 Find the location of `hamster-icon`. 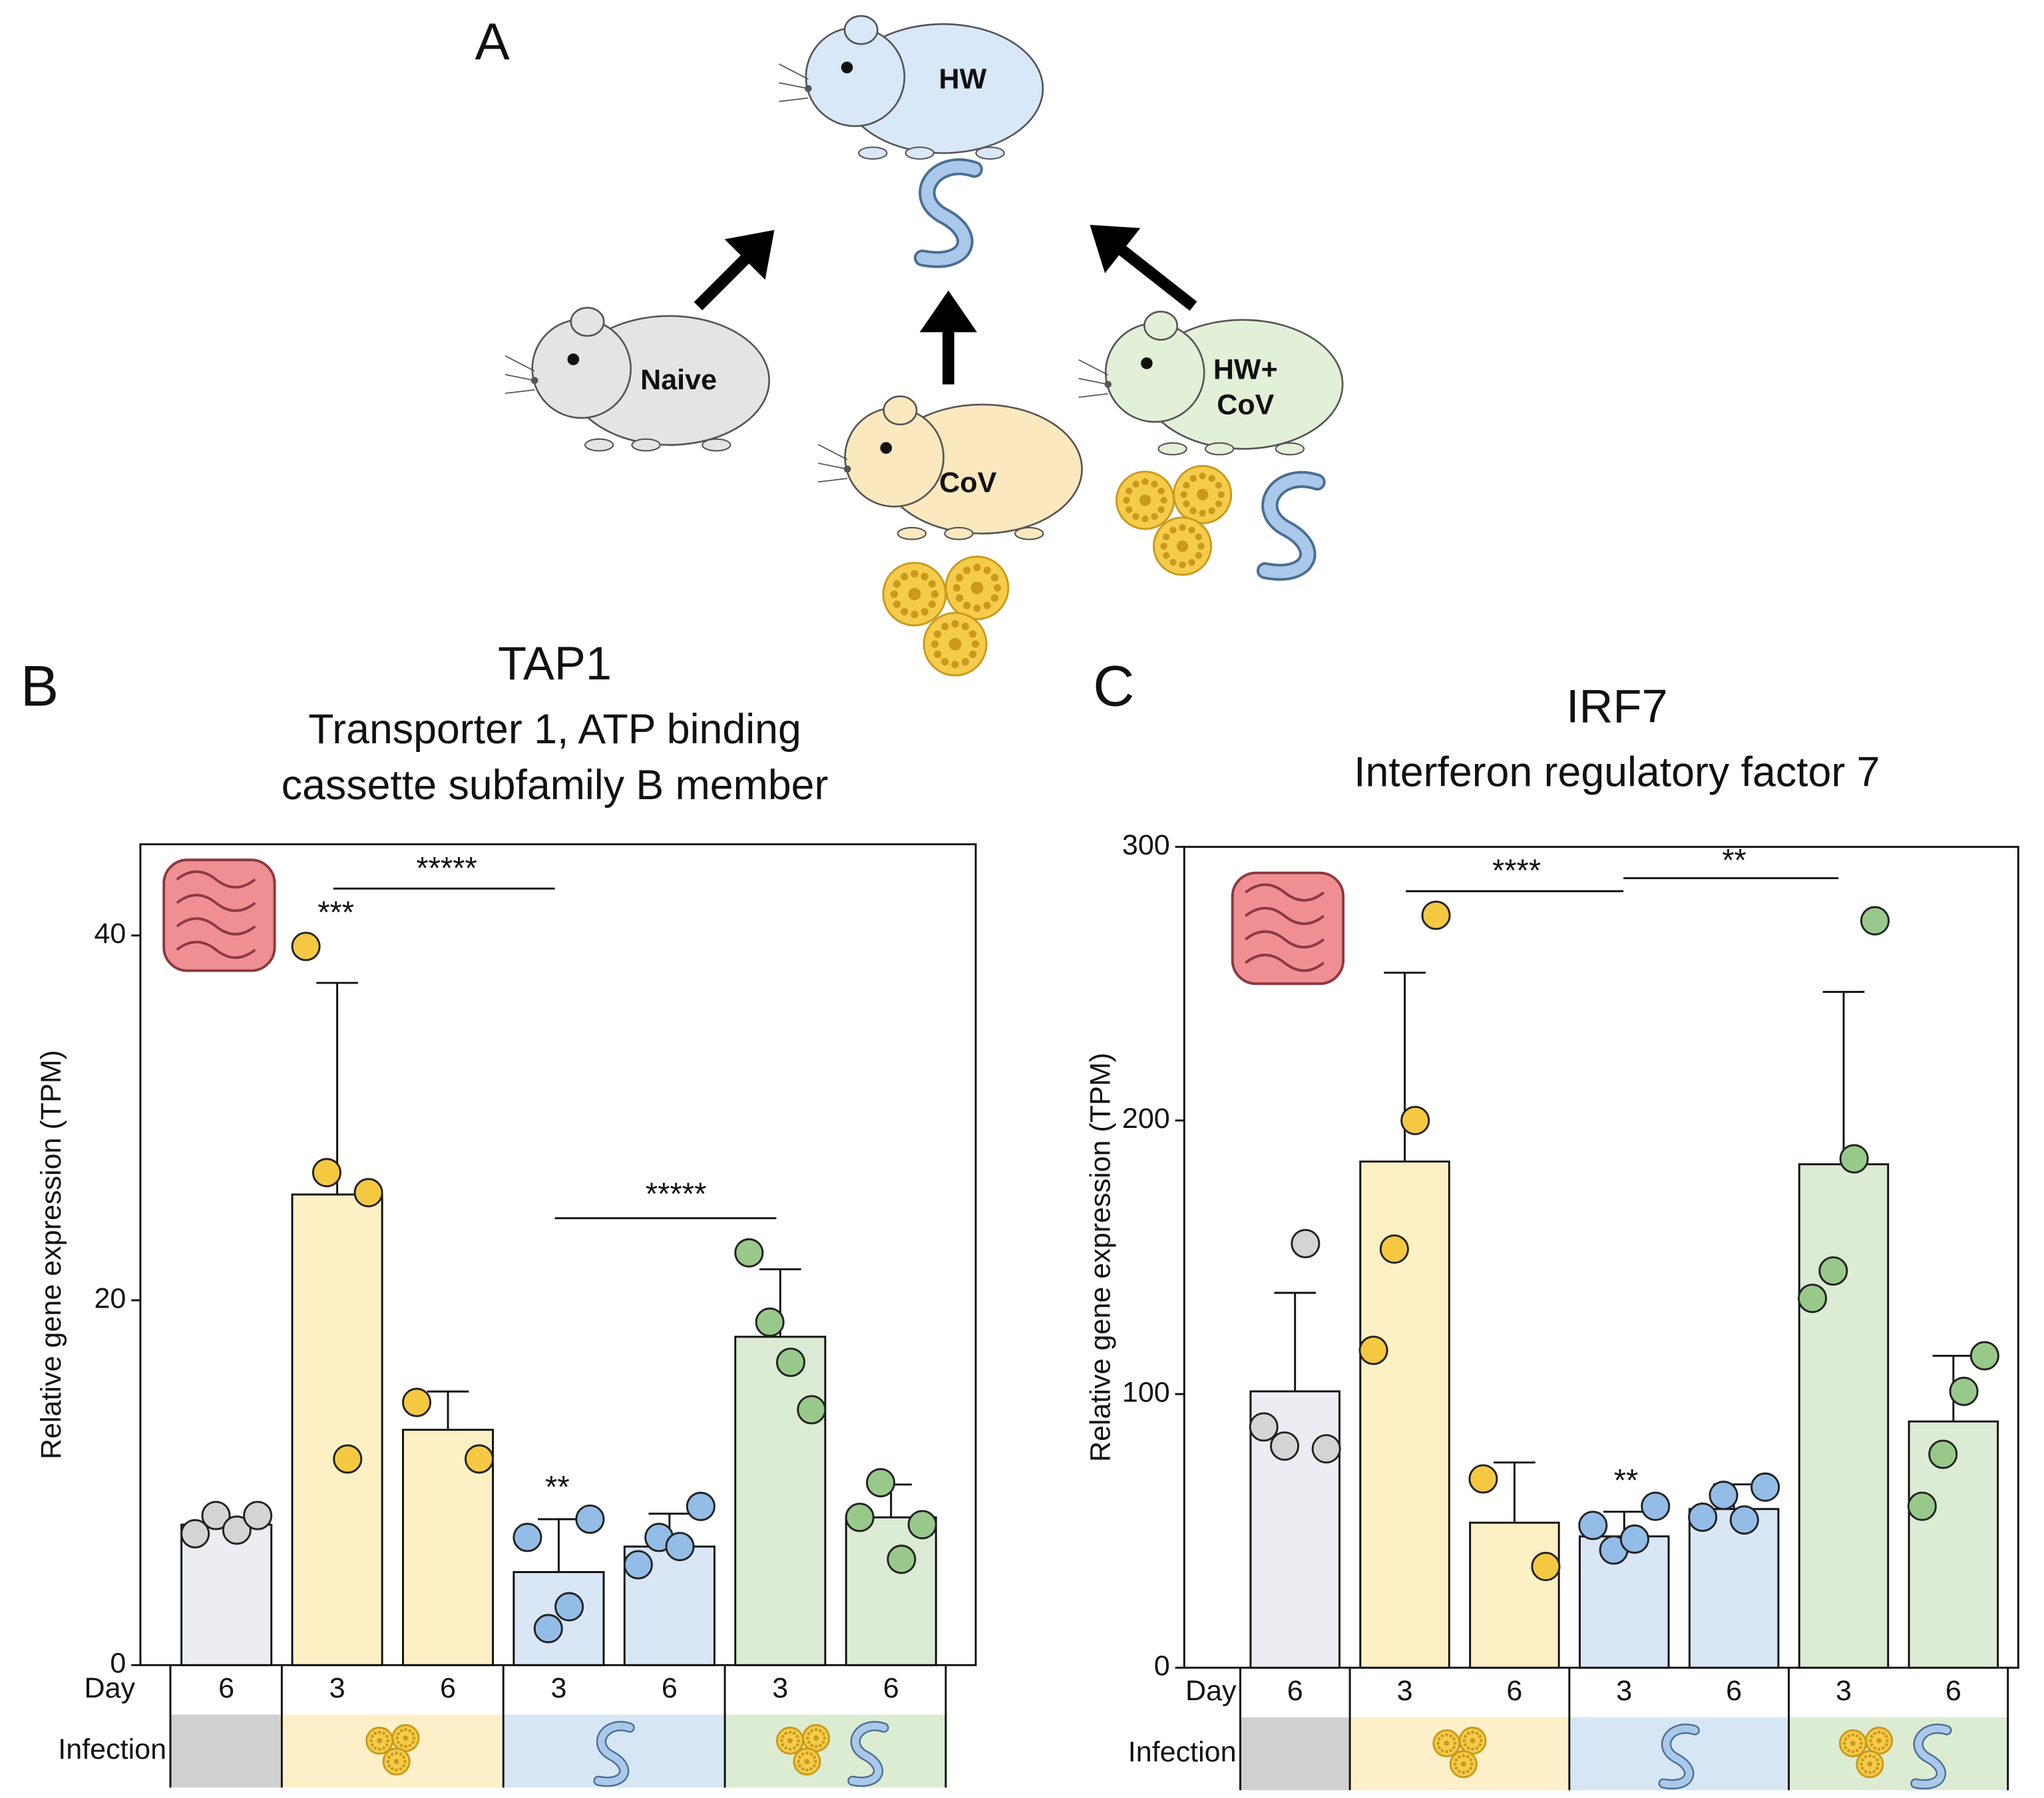

hamster-icon is located at coordinates (637, 380).